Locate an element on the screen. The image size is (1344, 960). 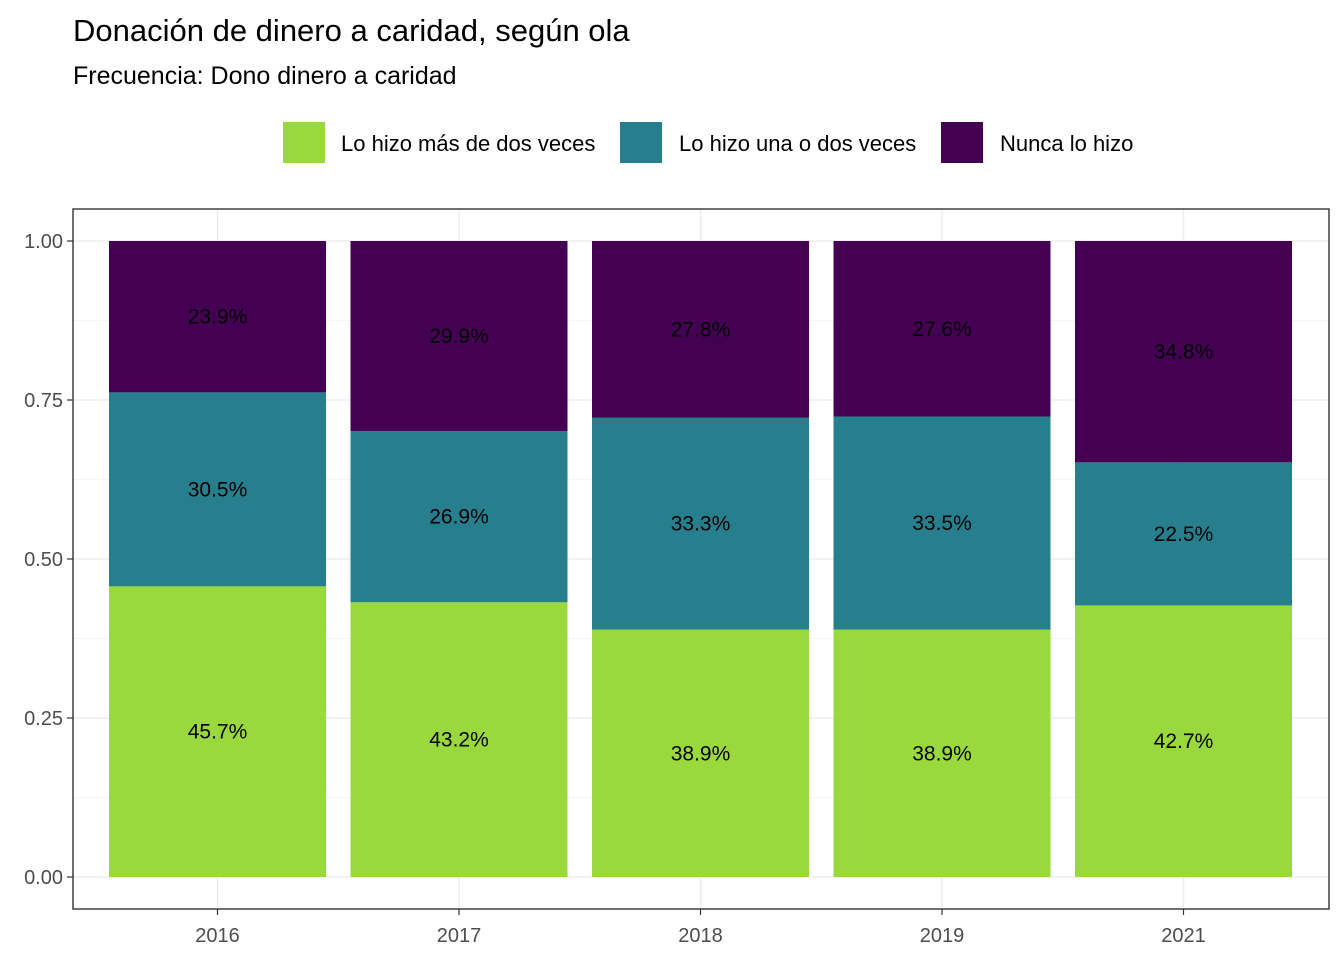
data-label-2019-series-2: 33.5% is located at coordinates (942, 523).